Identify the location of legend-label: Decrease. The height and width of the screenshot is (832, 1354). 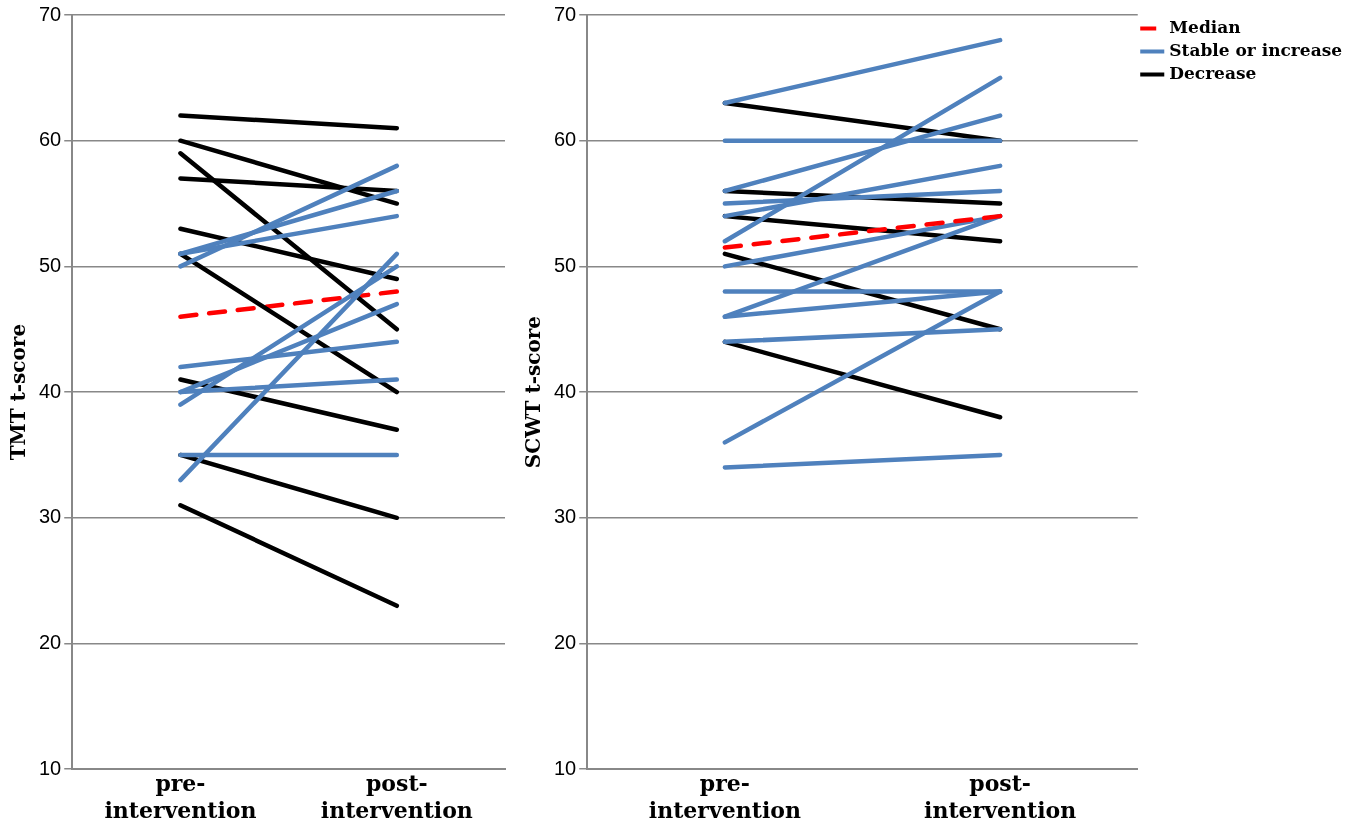
(1213, 72).